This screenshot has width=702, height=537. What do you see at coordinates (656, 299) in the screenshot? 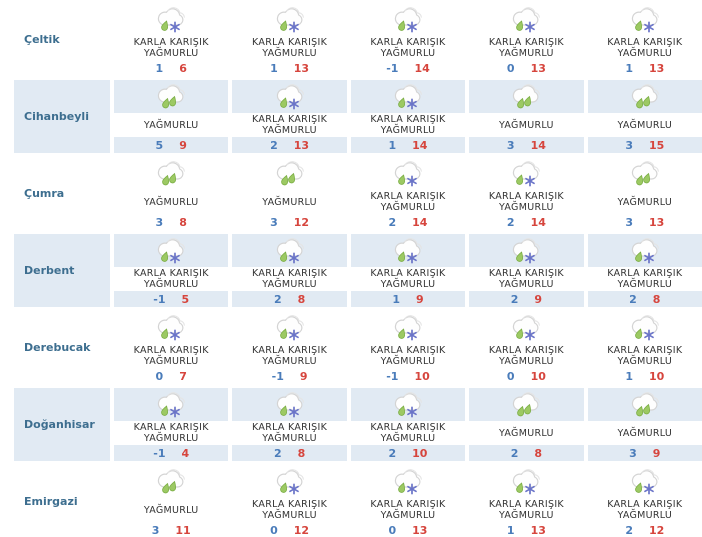
I see `high-temp: 8` at bounding box center [656, 299].